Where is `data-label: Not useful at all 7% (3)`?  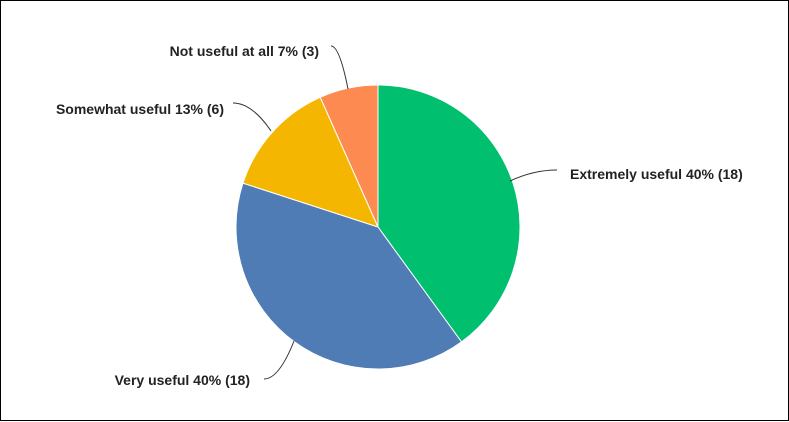
data-label: Not useful at all 7% (3) is located at coordinates (244, 51).